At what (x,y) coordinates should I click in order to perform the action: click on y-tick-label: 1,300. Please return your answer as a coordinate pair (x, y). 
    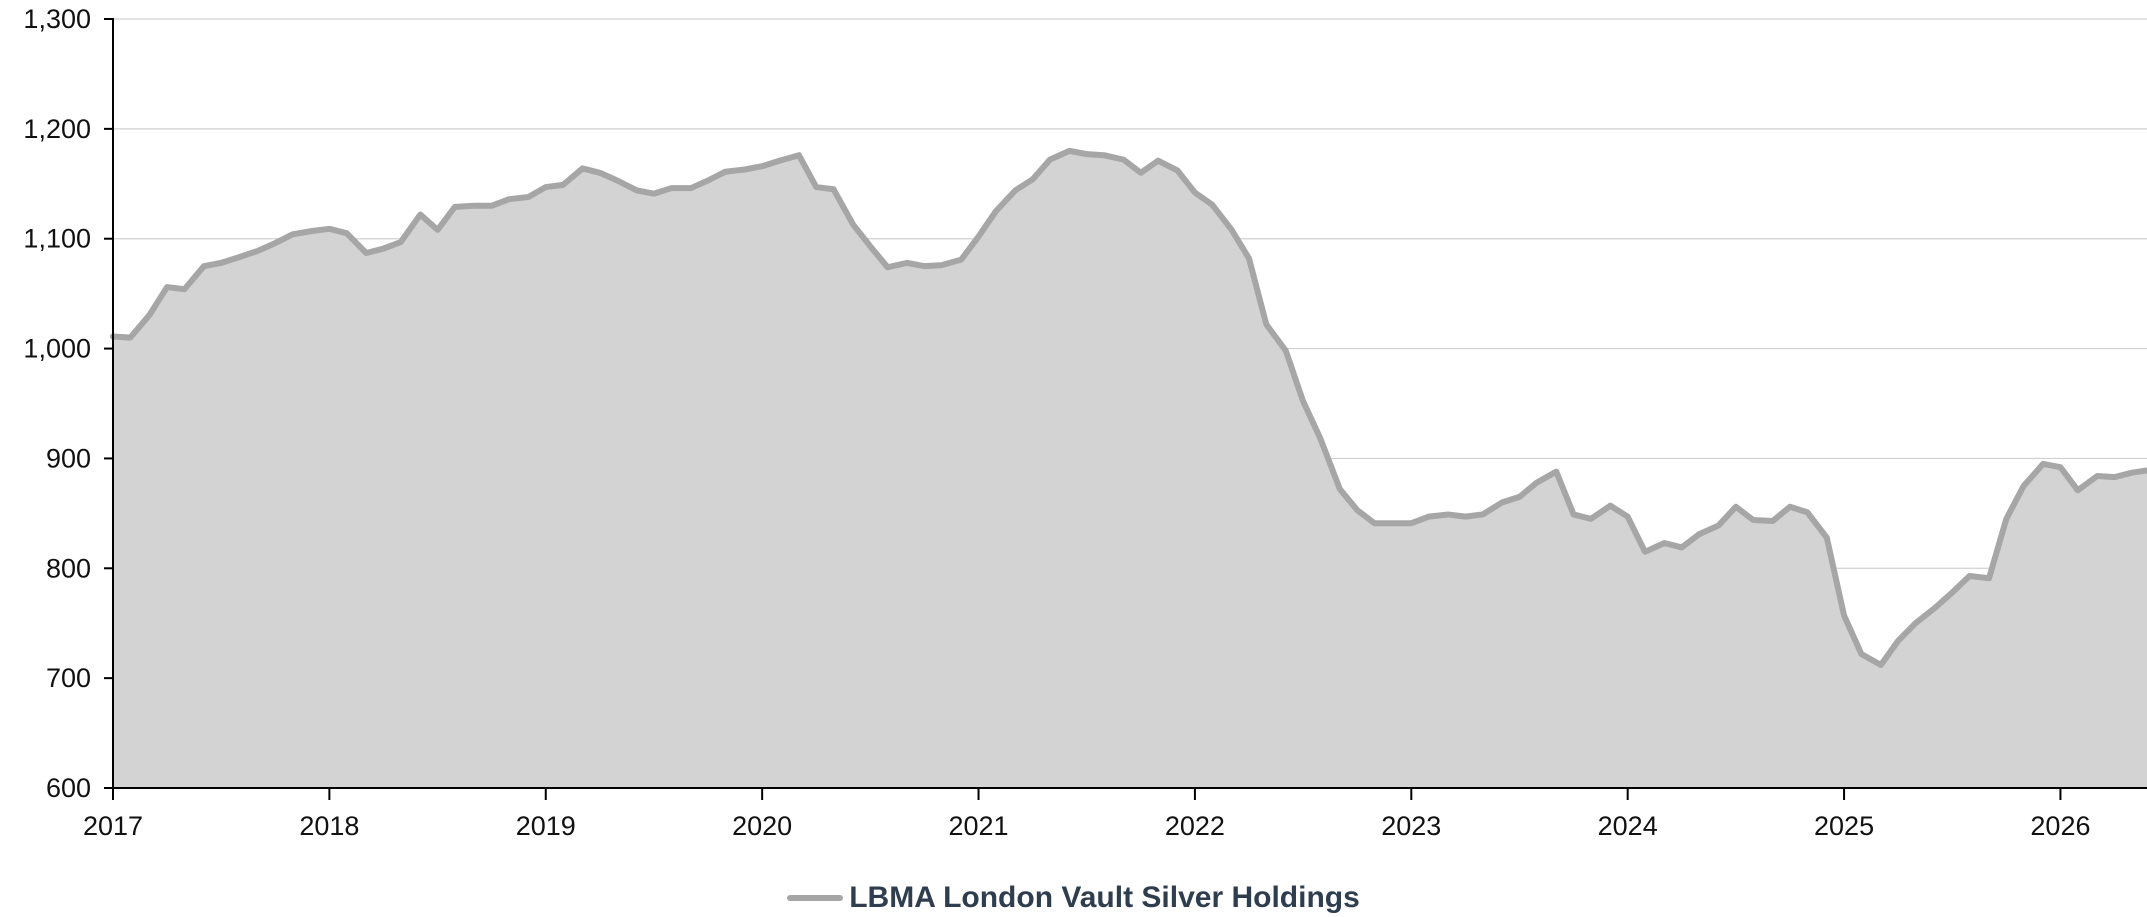
    Looking at the image, I should click on (57, 19).